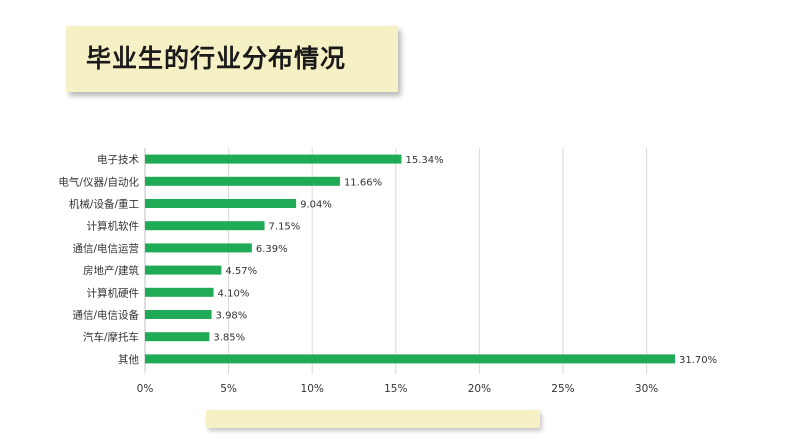 The width and height of the screenshot is (798, 437). I want to click on value-label: 3.98%, so click(232, 316).